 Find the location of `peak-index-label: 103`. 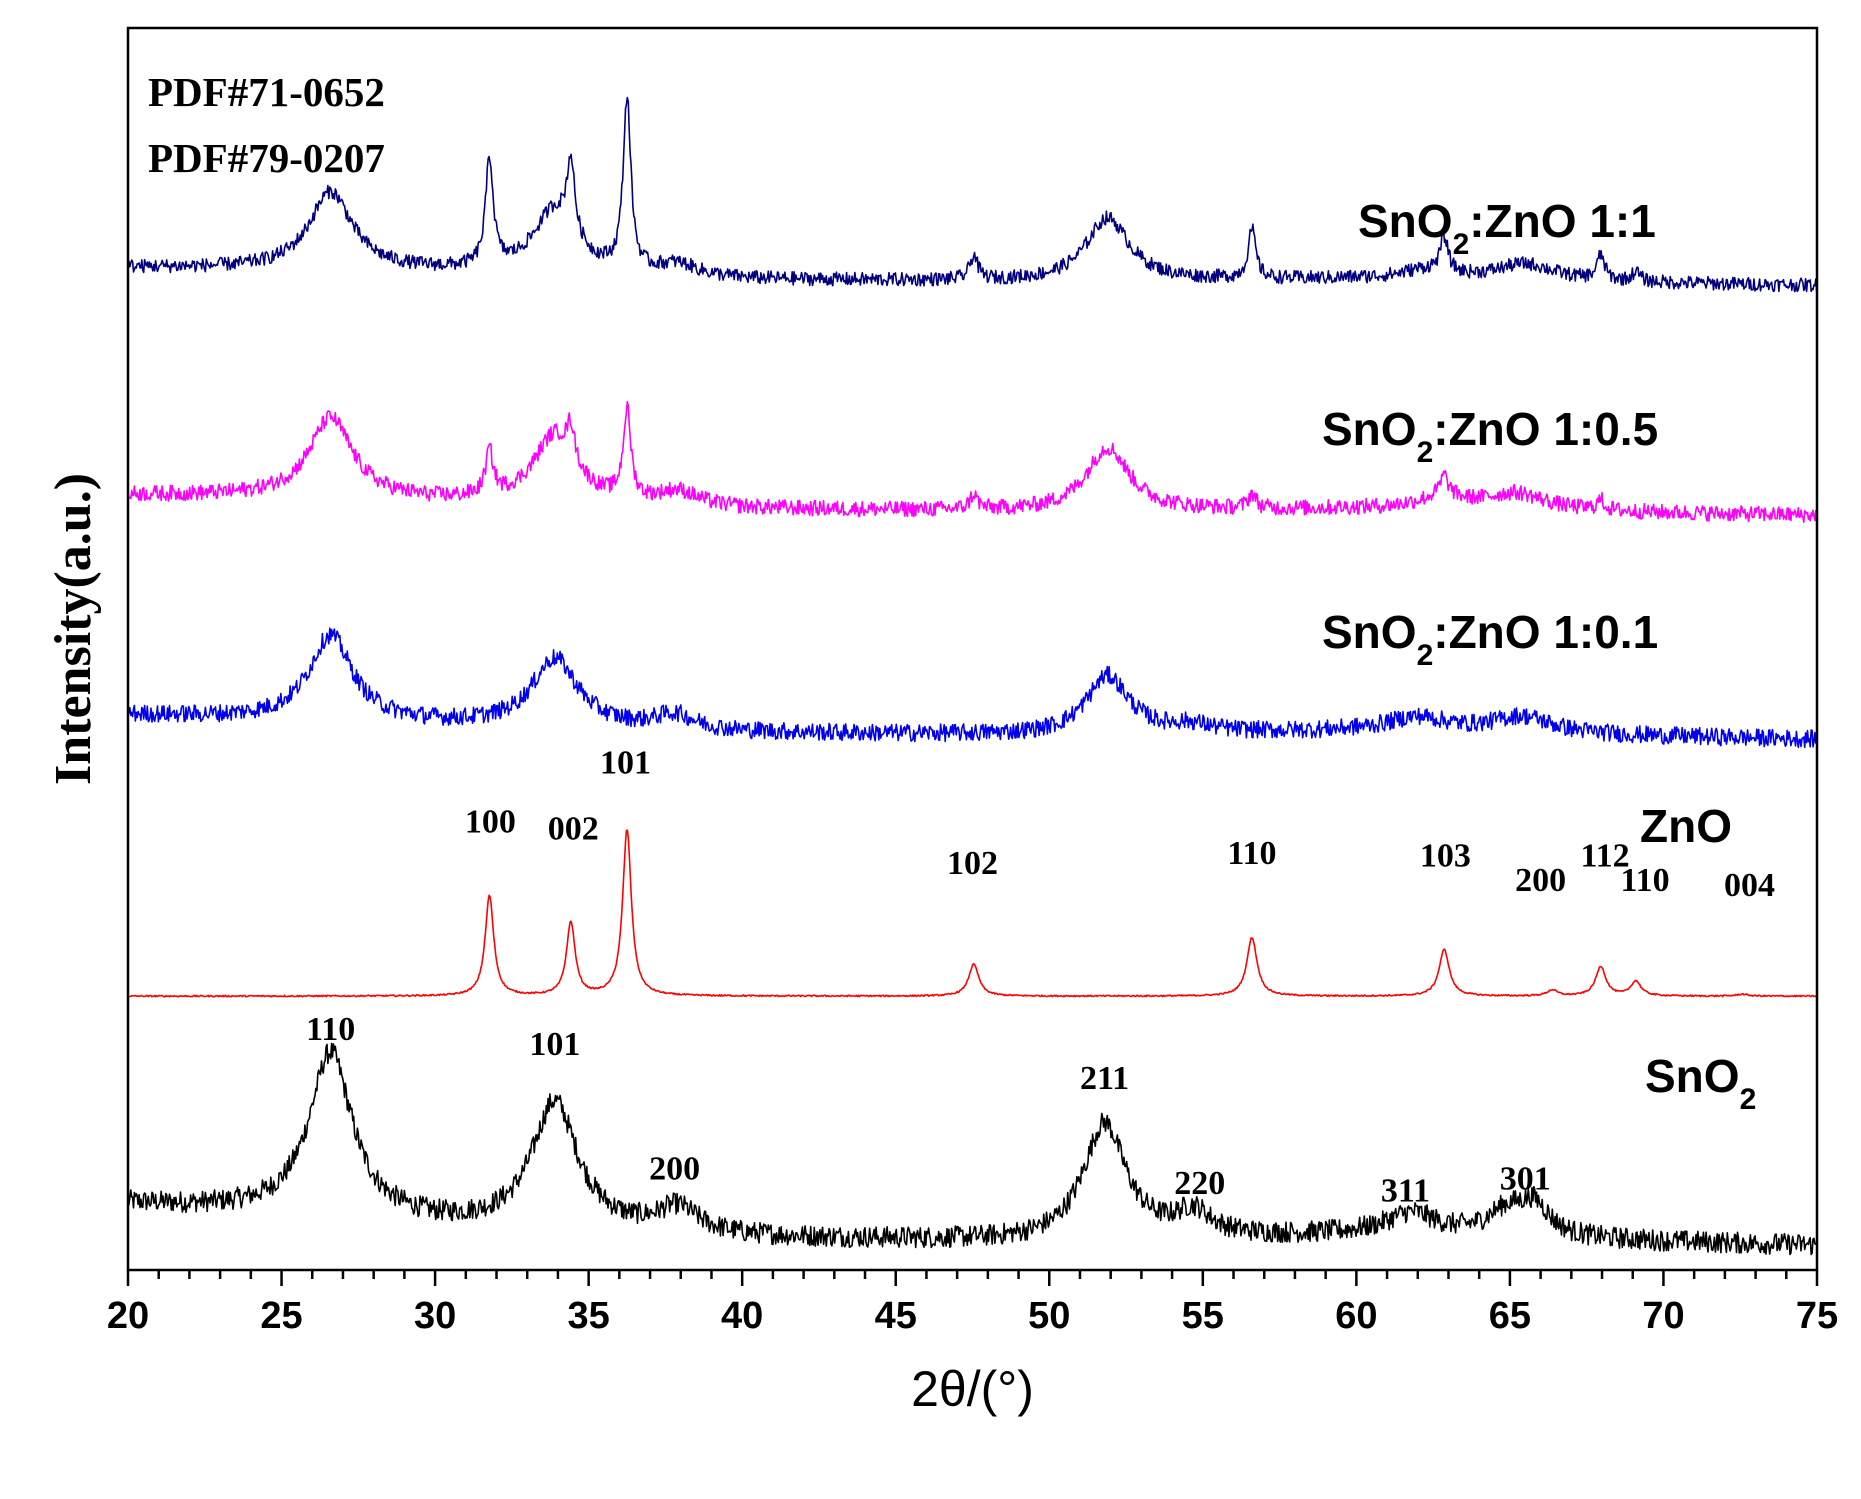

peak-index-label: 103 is located at coordinates (1445, 856).